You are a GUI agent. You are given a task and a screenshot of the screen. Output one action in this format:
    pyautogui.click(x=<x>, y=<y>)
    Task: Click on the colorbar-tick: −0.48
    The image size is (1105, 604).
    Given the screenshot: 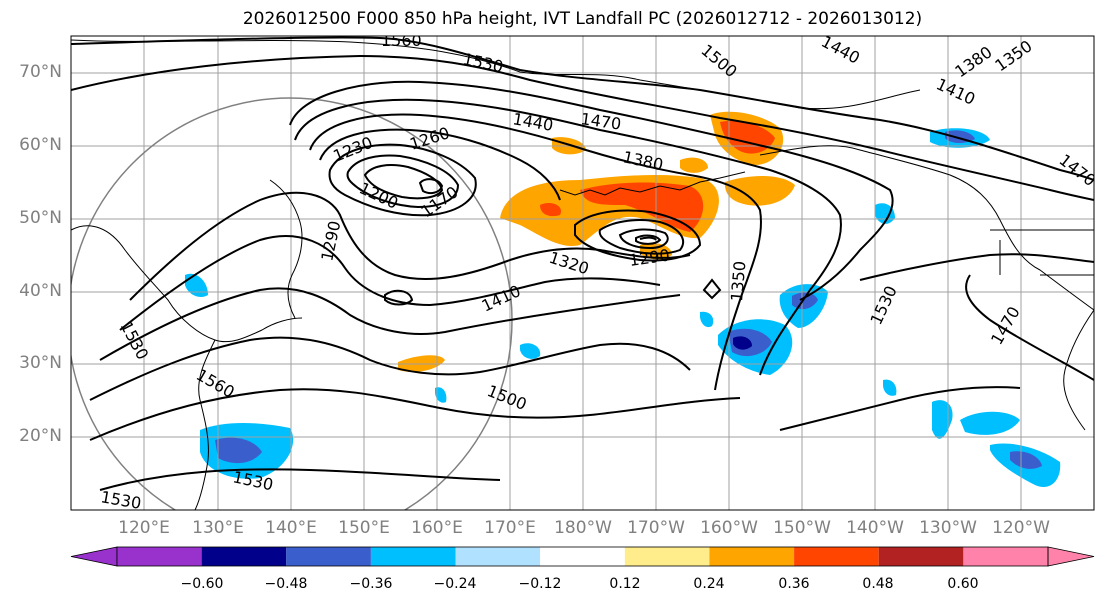 What is the action you would take?
    pyautogui.click(x=286, y=584)
    